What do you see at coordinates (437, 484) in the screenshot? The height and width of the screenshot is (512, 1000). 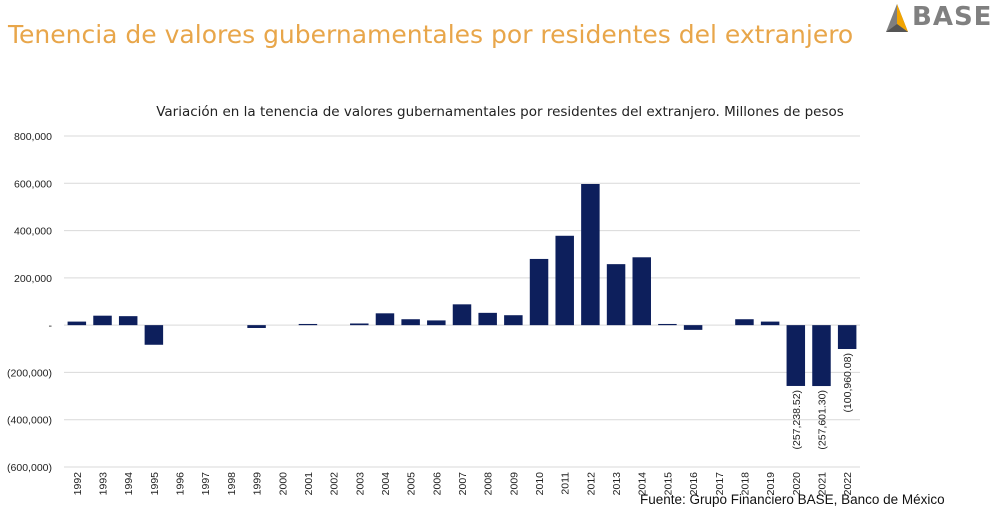 I see `x-tick-label: 2006` at bounding box center [437, 484].